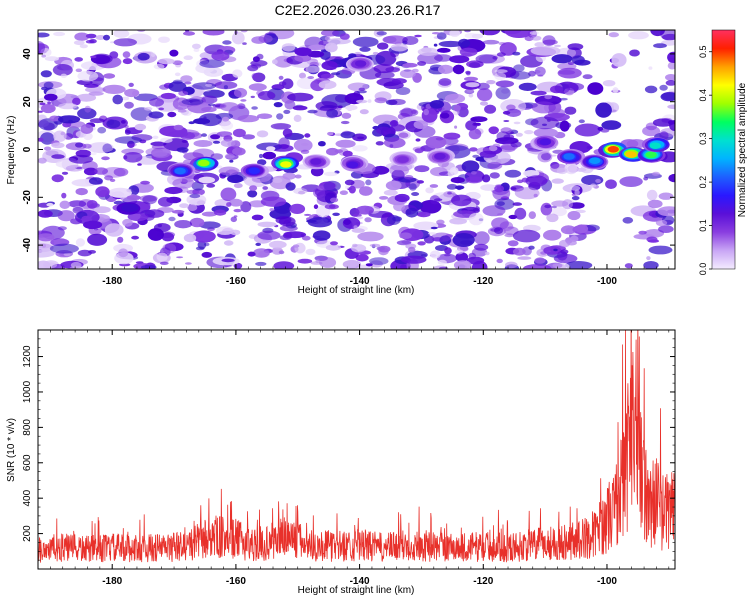  Describe the element at coordinates (357, 10) in the screenshot. I see `figure-title: C2E2.2026.030.23.26.R17` at that location.